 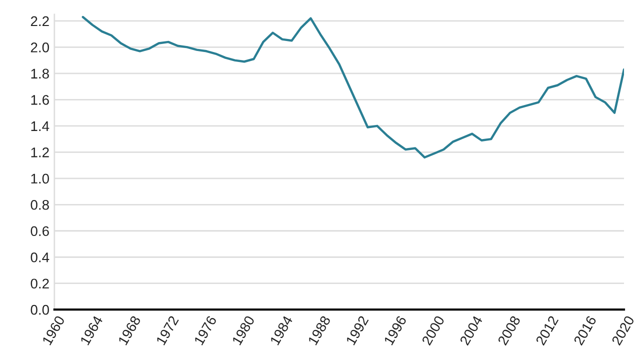 What do you see at coordinates (40, 179) in the screenshot?
I see `y-tick-label: 1.0` at bounding box center [40, 179].